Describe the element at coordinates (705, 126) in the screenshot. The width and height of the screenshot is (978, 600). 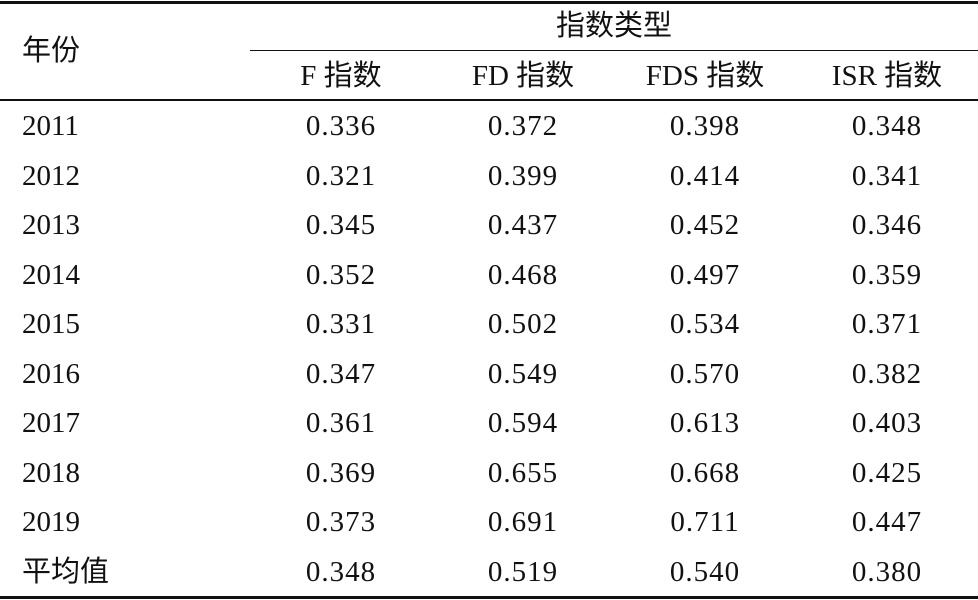
I see `value-cell: 0.398` at that location.